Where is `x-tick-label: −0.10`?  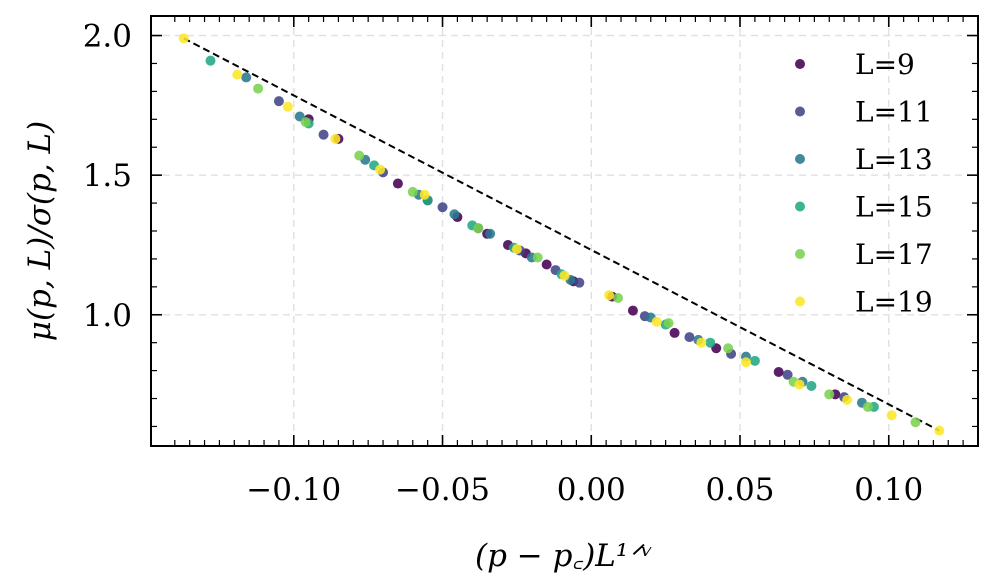 x-tick-label: −0.10 is located at coordinates (293, 490).